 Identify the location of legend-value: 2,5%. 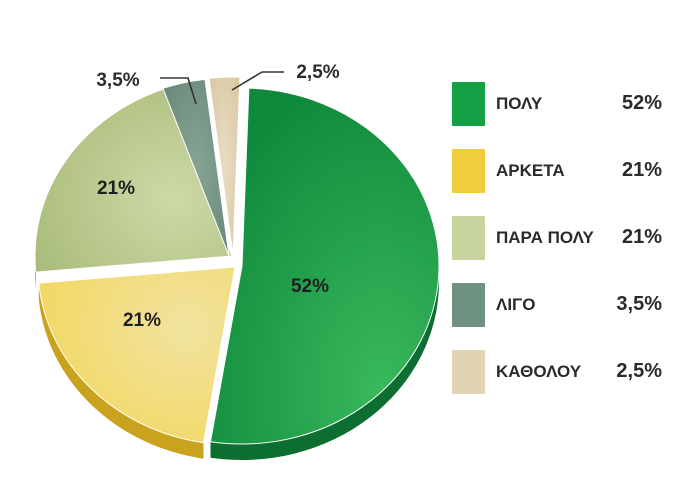
(639, 371).